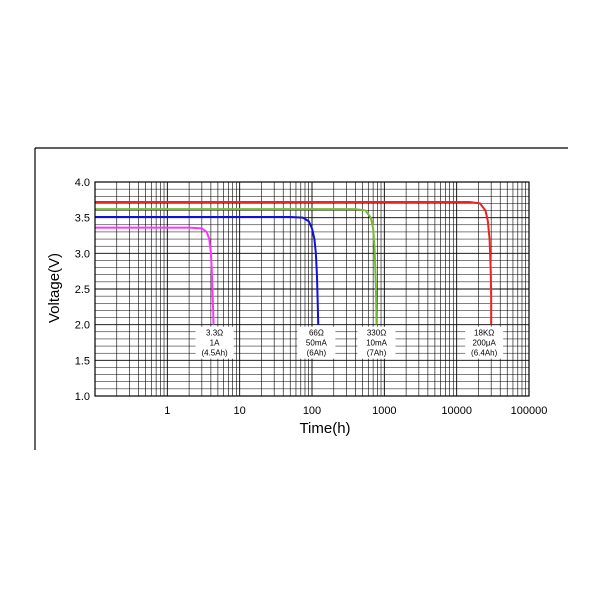 The height and width of the screenshot is (600, 600). I want to click on series-annotation-text: 1A, so click(215, 343).